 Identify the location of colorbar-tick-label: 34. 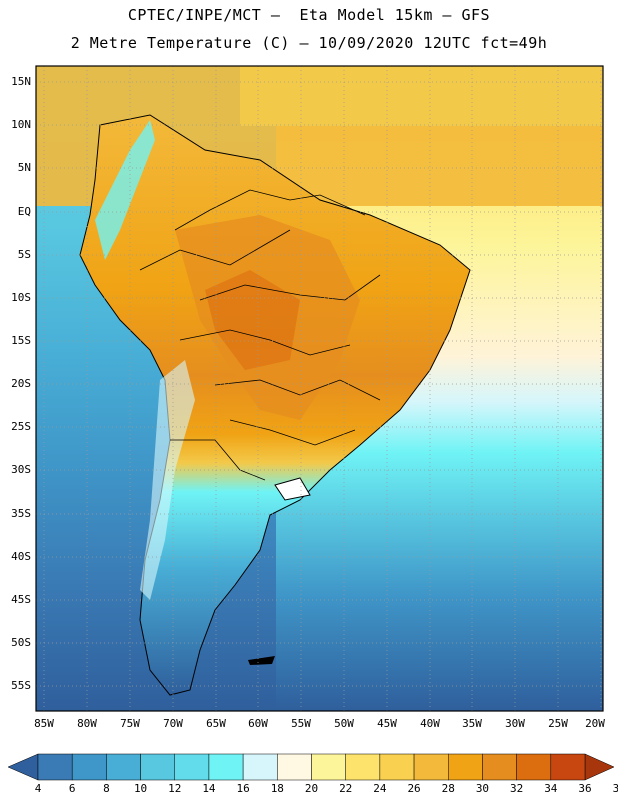
(551, 788).